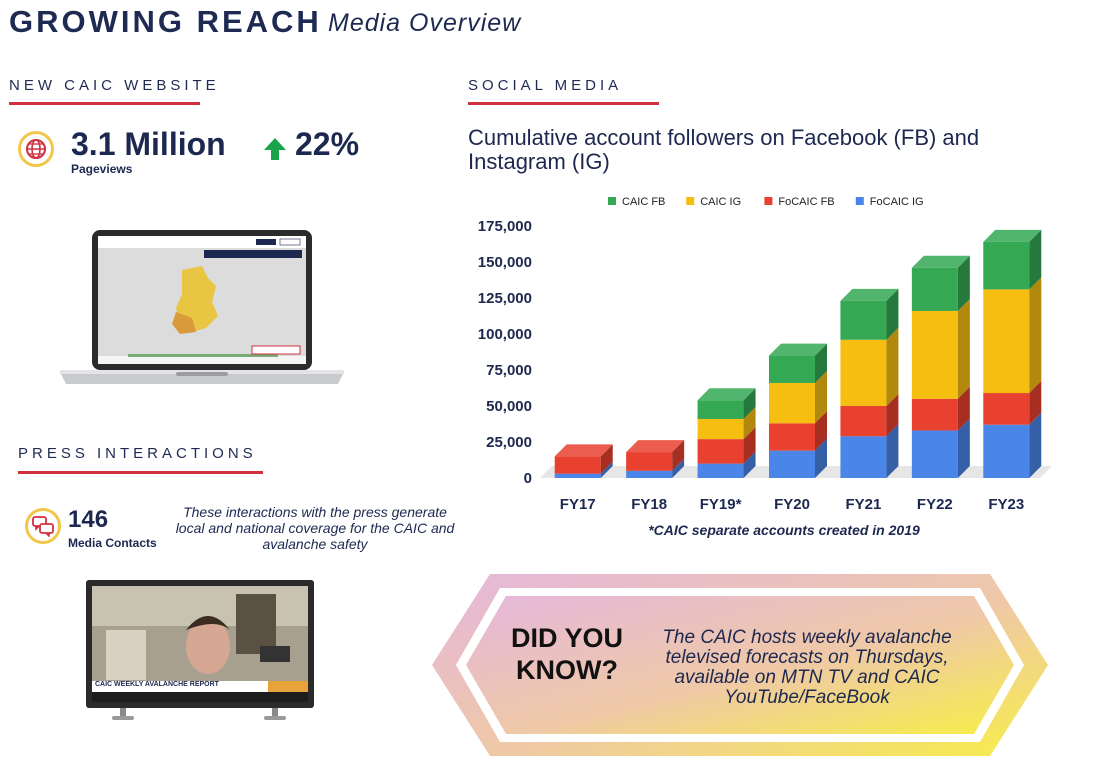 This screenshot has width=1116, height=762. I want to click on y-tick-label: 75,000, so click(509, 370).